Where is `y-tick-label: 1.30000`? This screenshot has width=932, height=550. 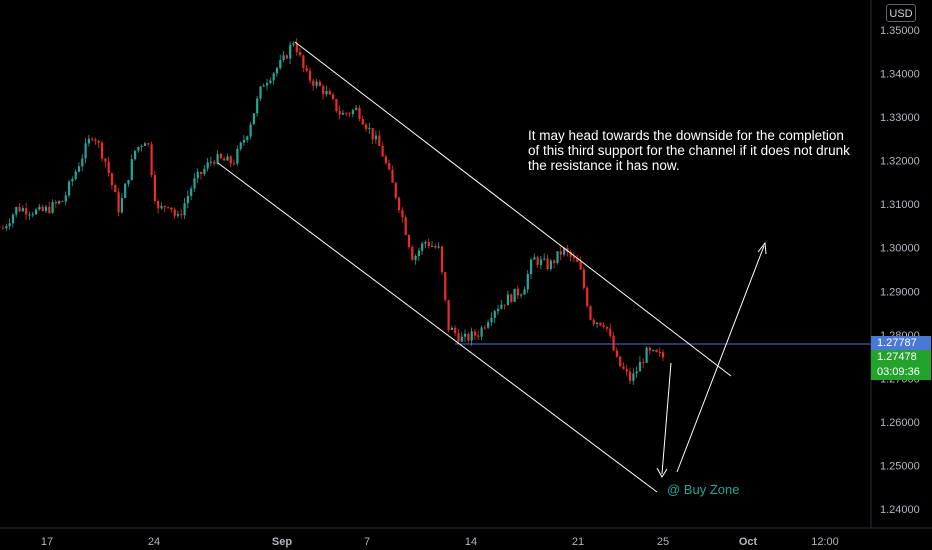
y-tick-label: 1.30000 is located at coordinates (900, 249).